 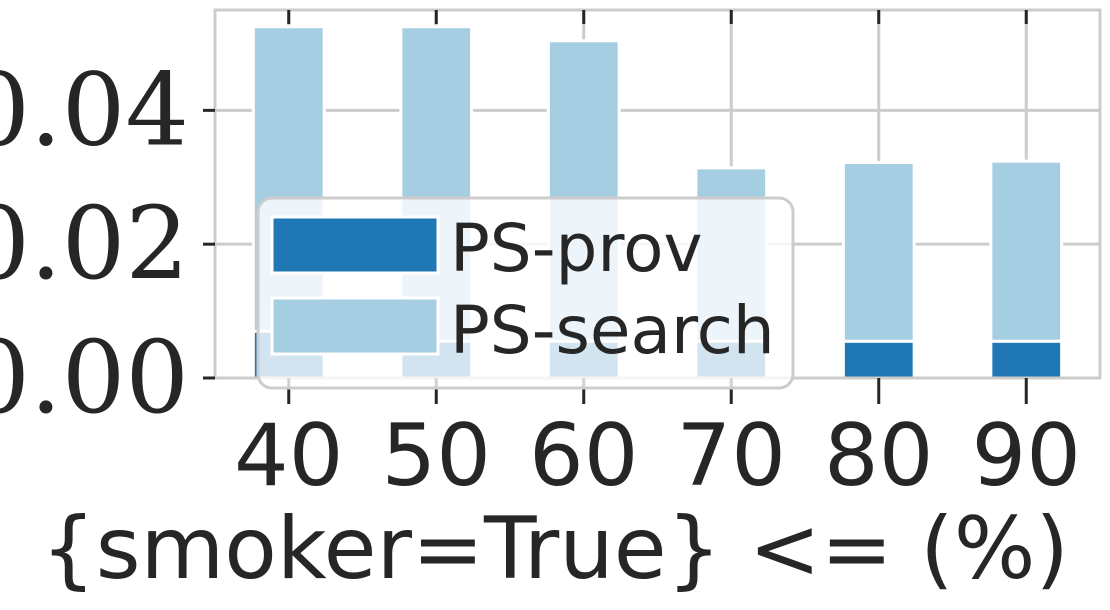 I want to click on y-tick-label: 0.02, so click(x=94, y=243).